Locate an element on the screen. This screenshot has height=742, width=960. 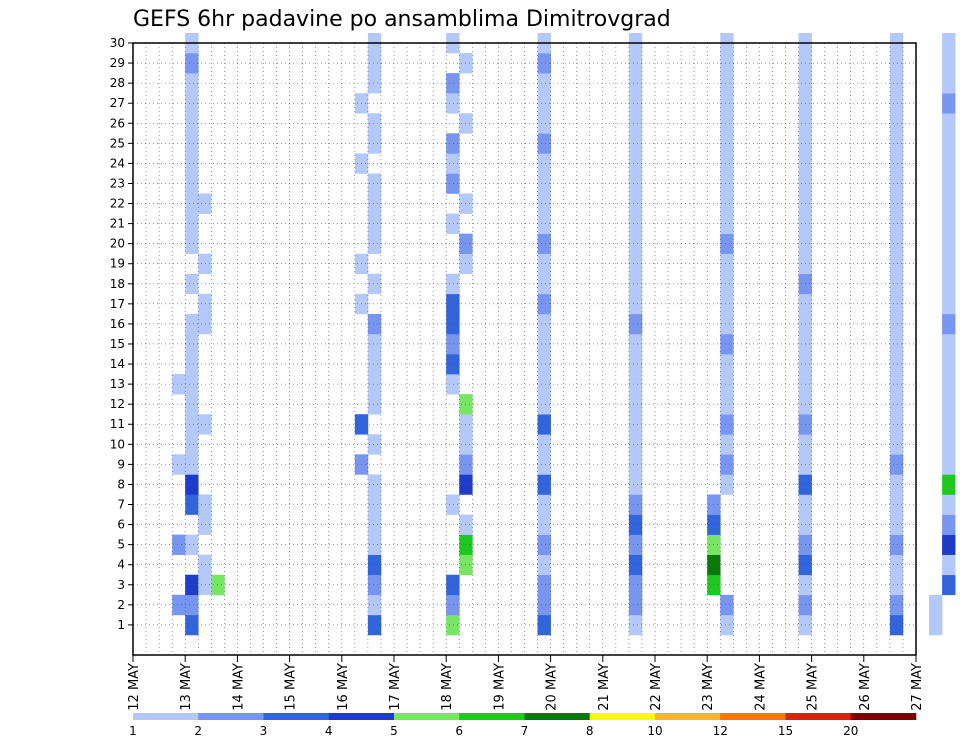
x-tick-label: 23 MAY is located at coordinates (708, 687).